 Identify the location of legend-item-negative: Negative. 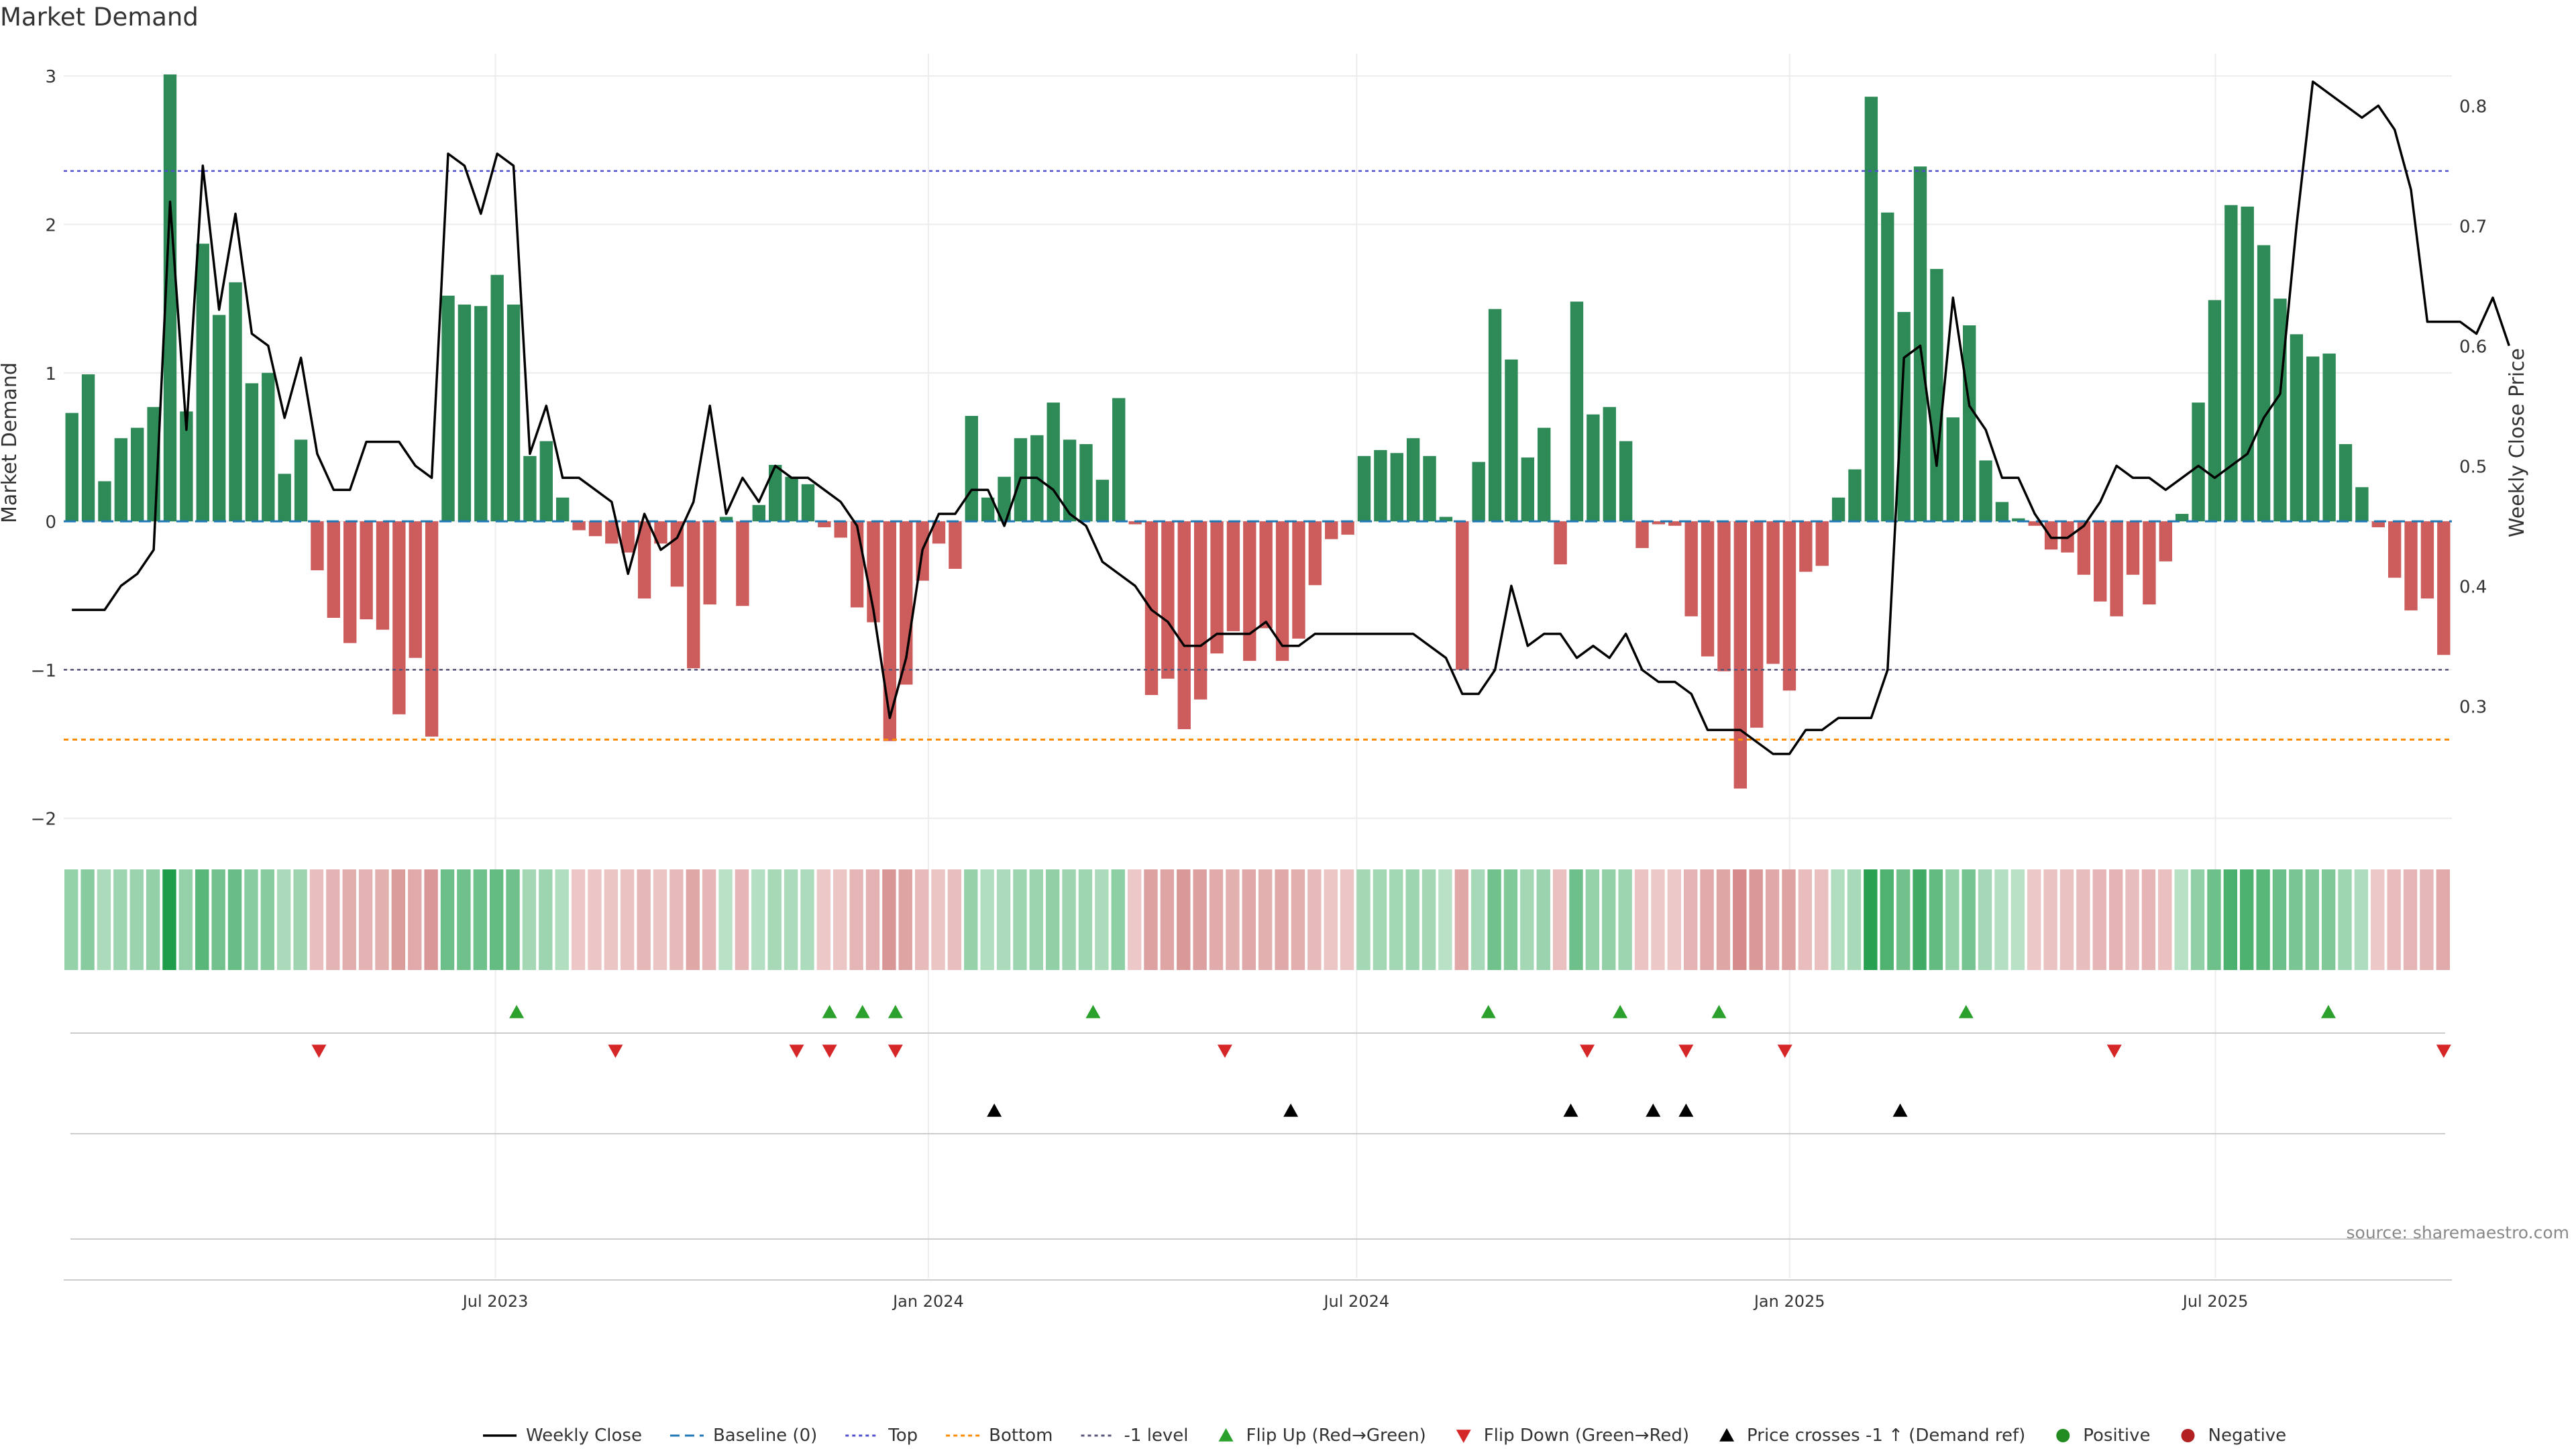
(2233, 1436).